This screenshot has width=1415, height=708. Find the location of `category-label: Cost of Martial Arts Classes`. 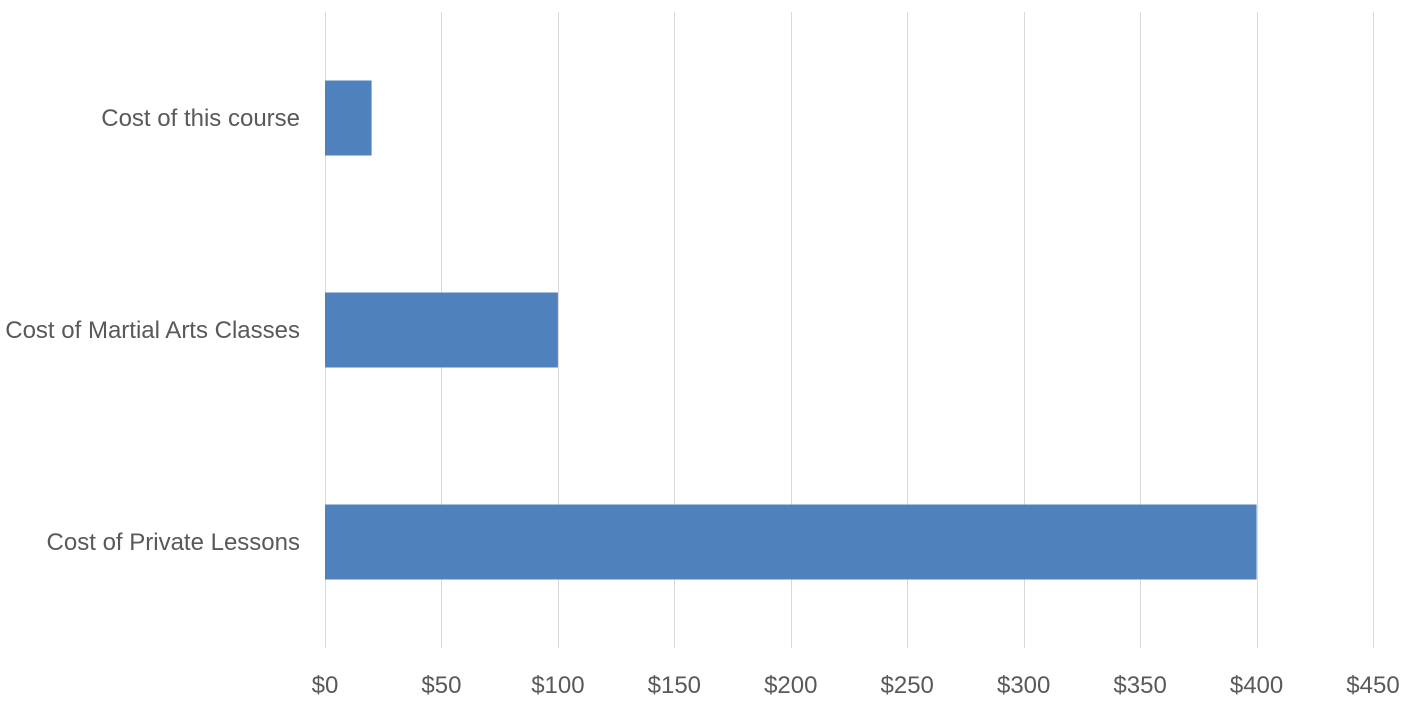

category-label: Cost of Martial Arts Classes is located at coordinates (152, 330).